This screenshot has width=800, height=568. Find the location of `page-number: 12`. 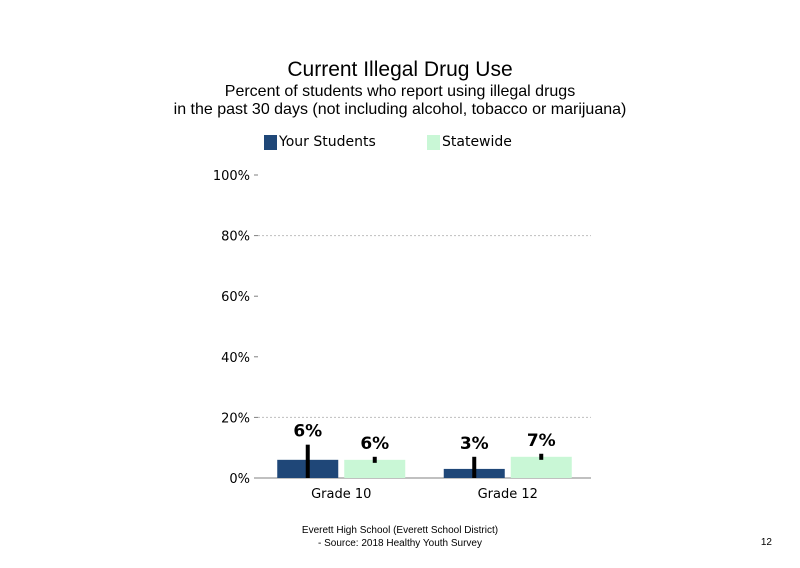

page-number: 12 is located at coordinates (766, 542).